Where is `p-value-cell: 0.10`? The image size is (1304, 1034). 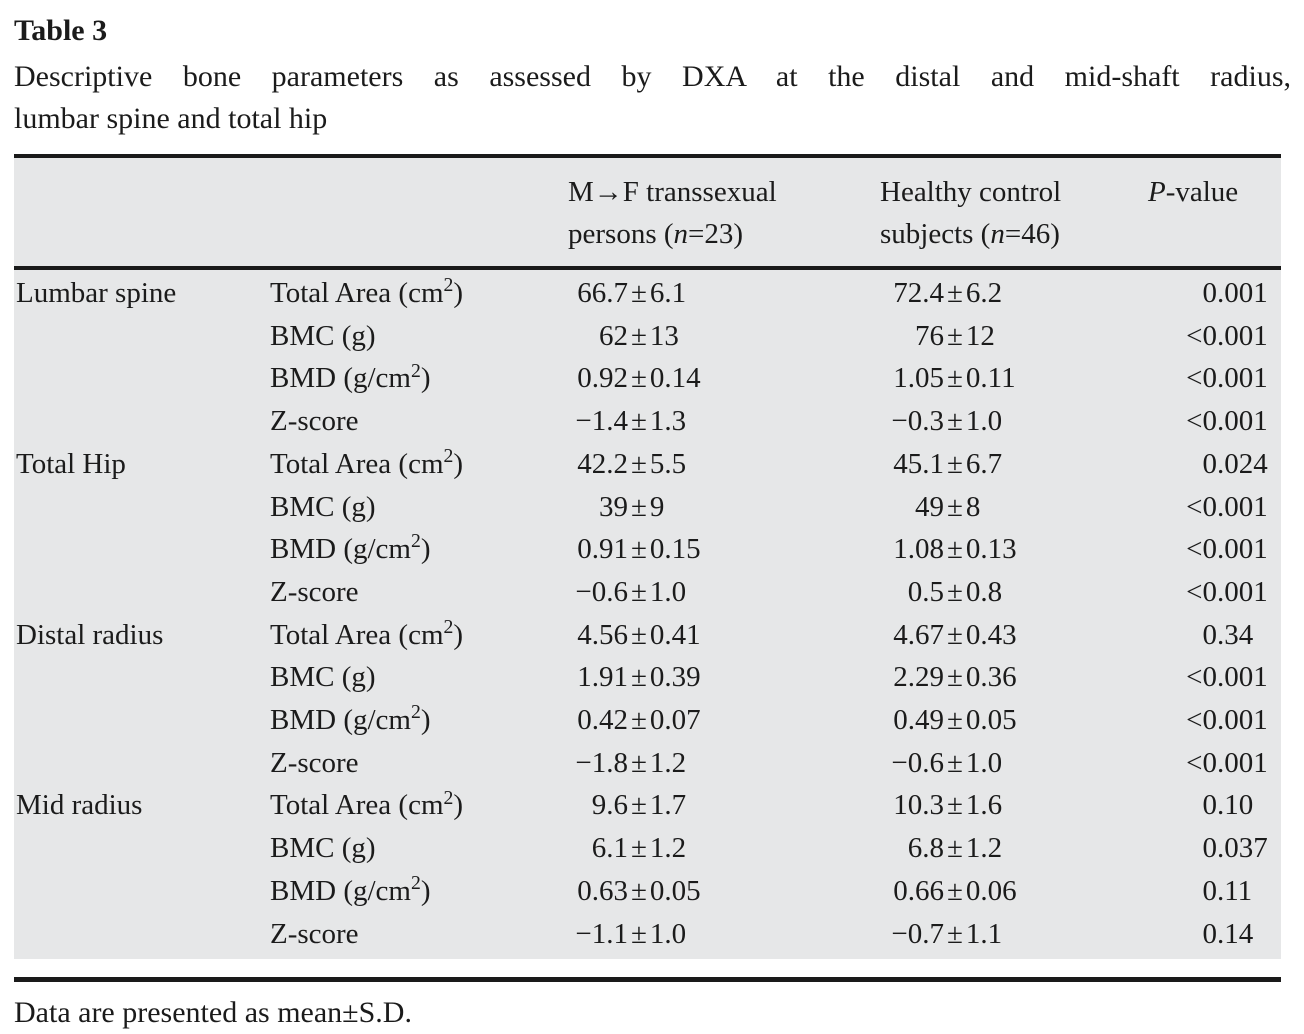
p-value-cell: 0.10 is located at coordinates (1228, 805).